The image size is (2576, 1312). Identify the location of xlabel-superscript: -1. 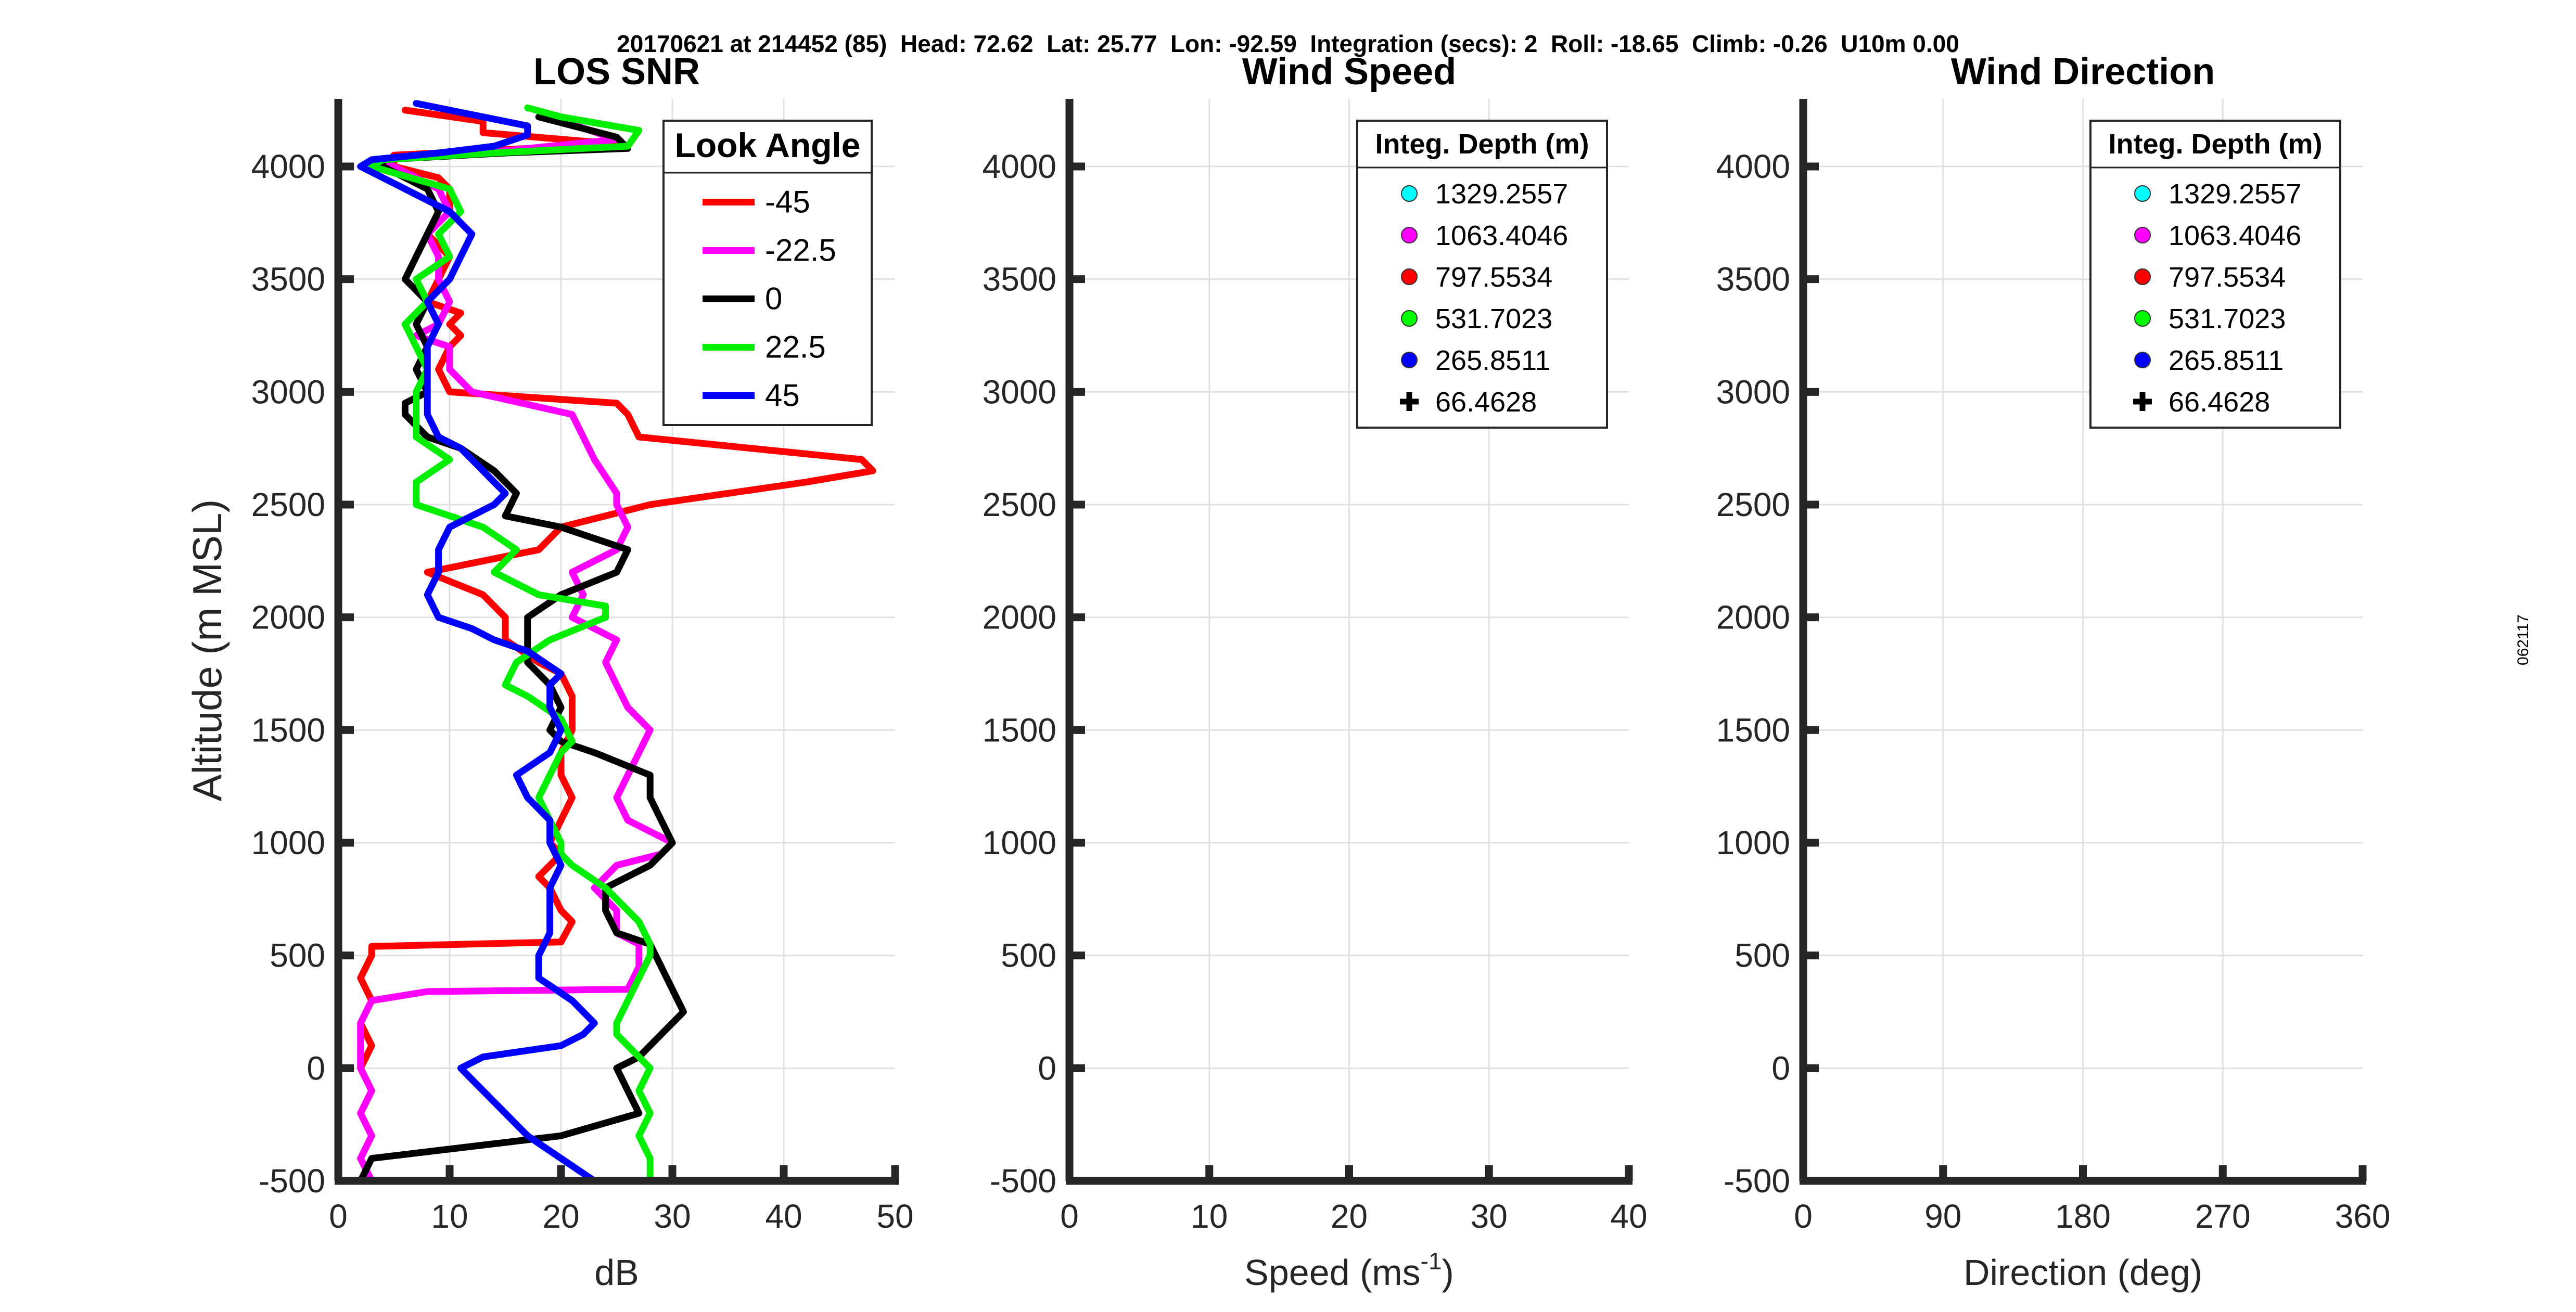
(1431, 1261).